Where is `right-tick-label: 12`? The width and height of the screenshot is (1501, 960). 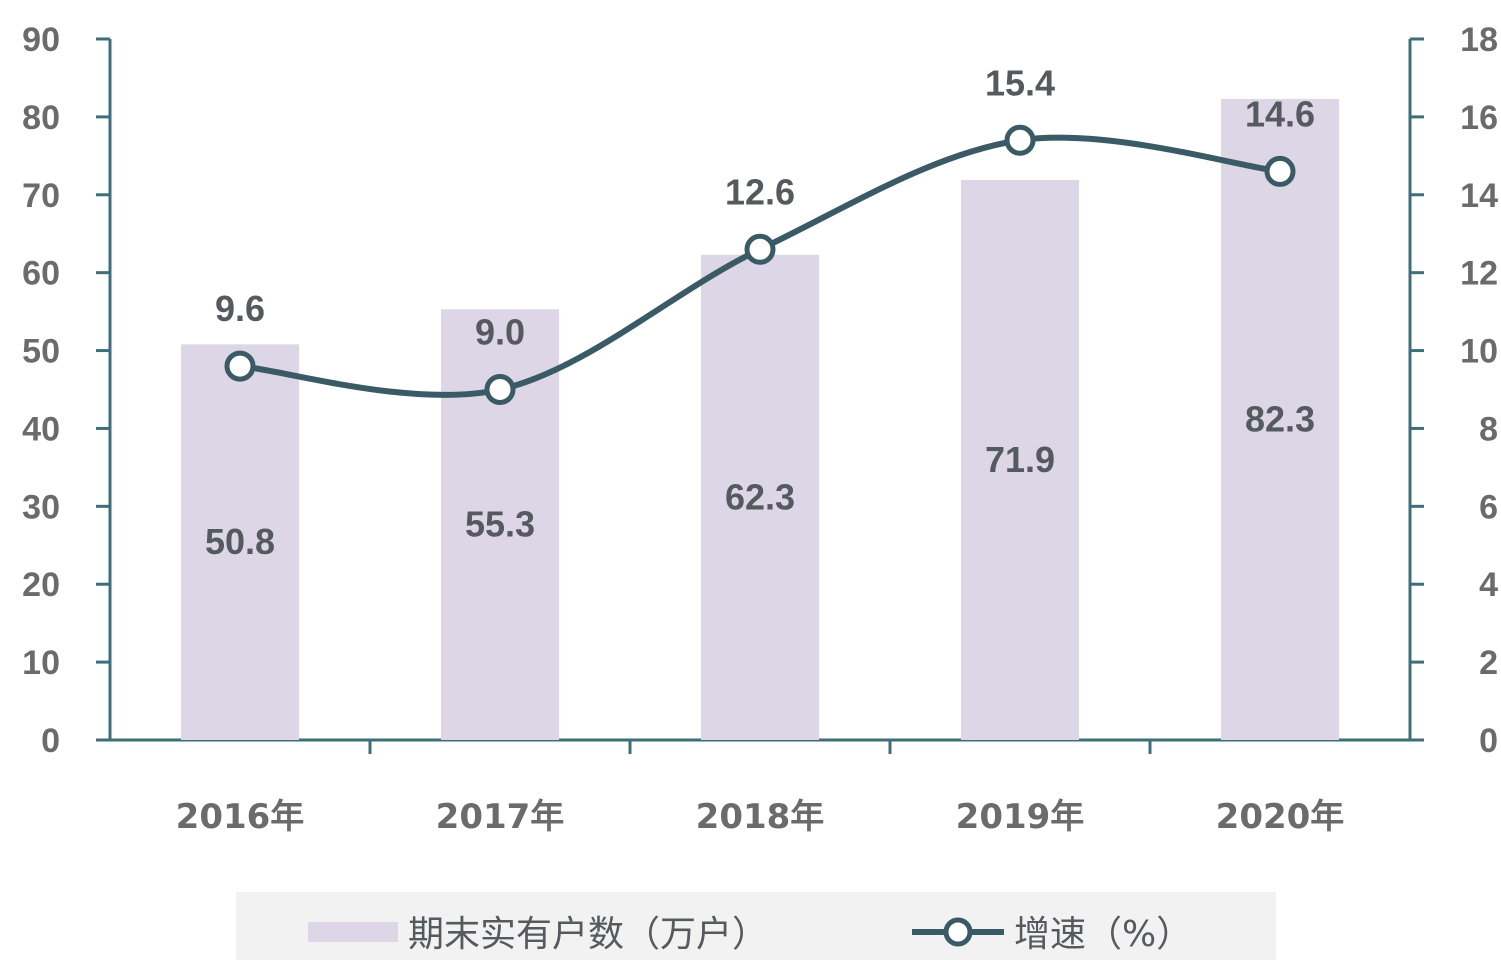 right-tick-label: 12 is located at coordinates (1479, 274).